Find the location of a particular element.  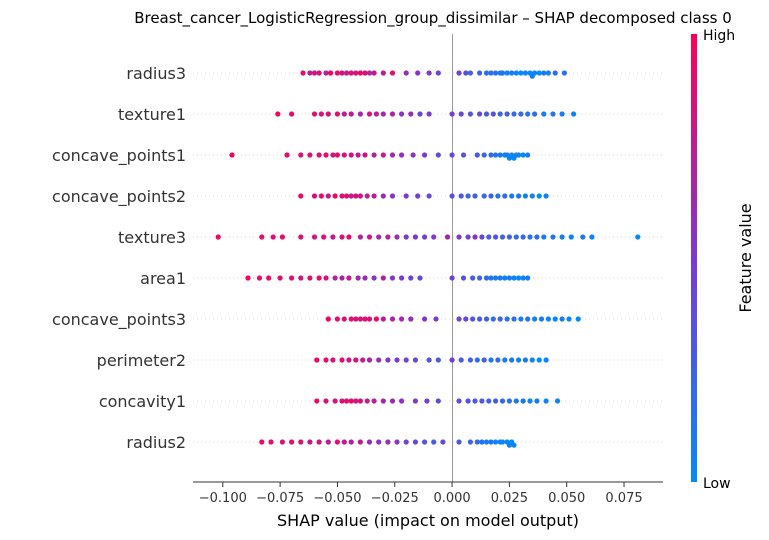

feature-label-area1: area1 is located at coordinates (163, 278).